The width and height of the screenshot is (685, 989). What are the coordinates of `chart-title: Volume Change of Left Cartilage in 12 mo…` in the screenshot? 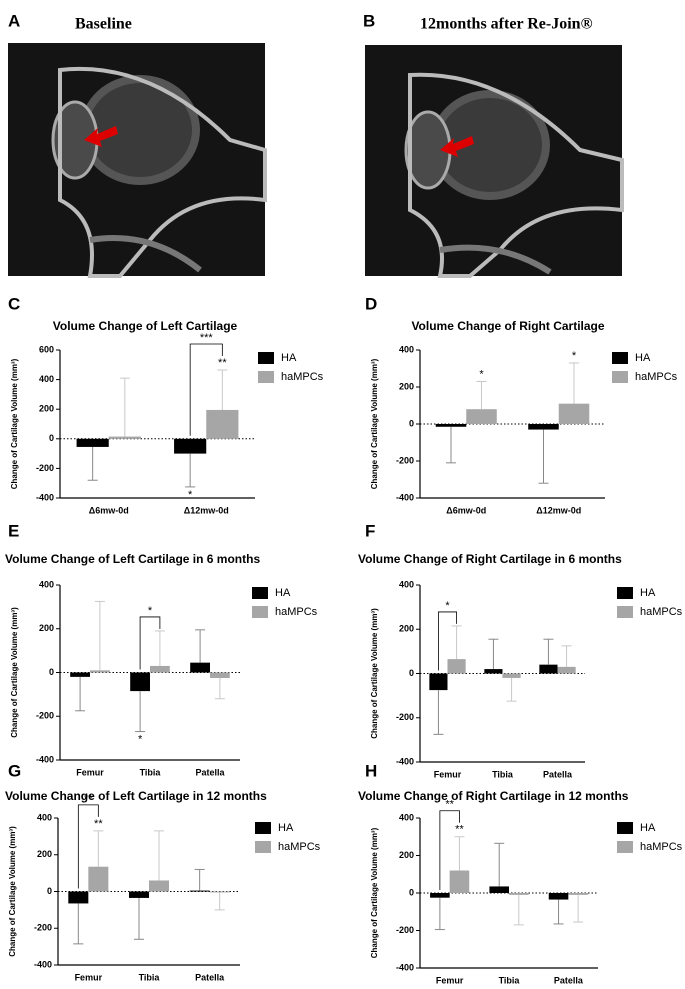 It's located at (136, 796).